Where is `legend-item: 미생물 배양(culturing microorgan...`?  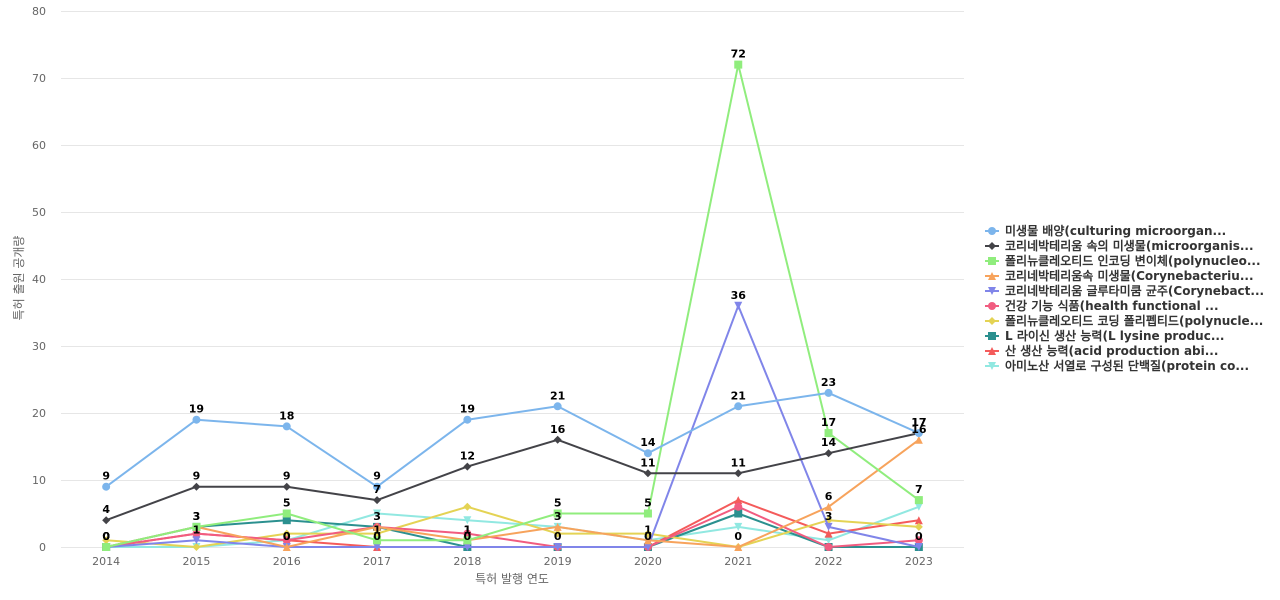 legend-item: 미생물 배양(culturing microorgan... is located at coordinates (1105, 230).